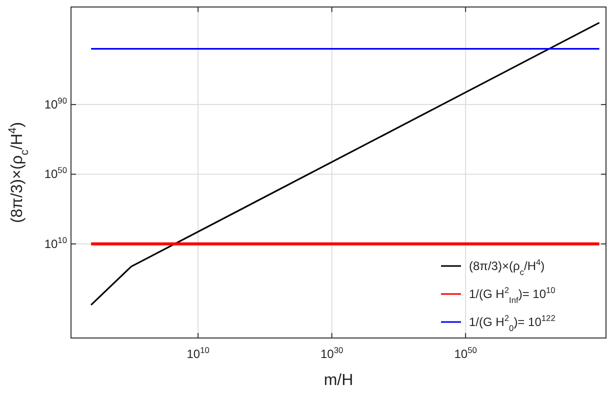 This screenshot has height=395, width=614. Describe the element at coordinates (466, 353) in the screenshot. I see `x-tick-label: 10$^{50}$` at that location.